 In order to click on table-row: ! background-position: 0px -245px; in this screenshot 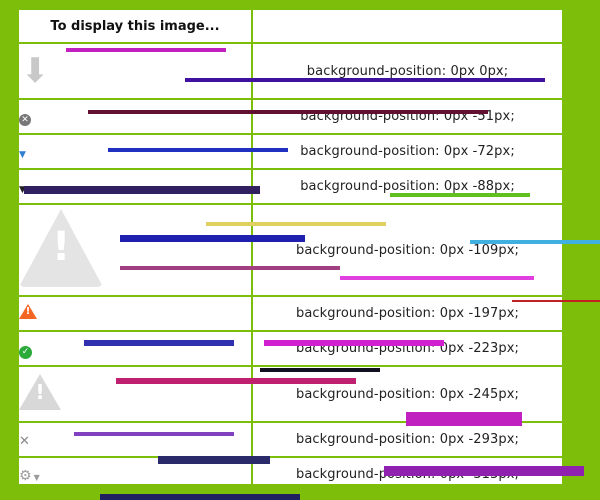, I will do `click(290, 394)`.